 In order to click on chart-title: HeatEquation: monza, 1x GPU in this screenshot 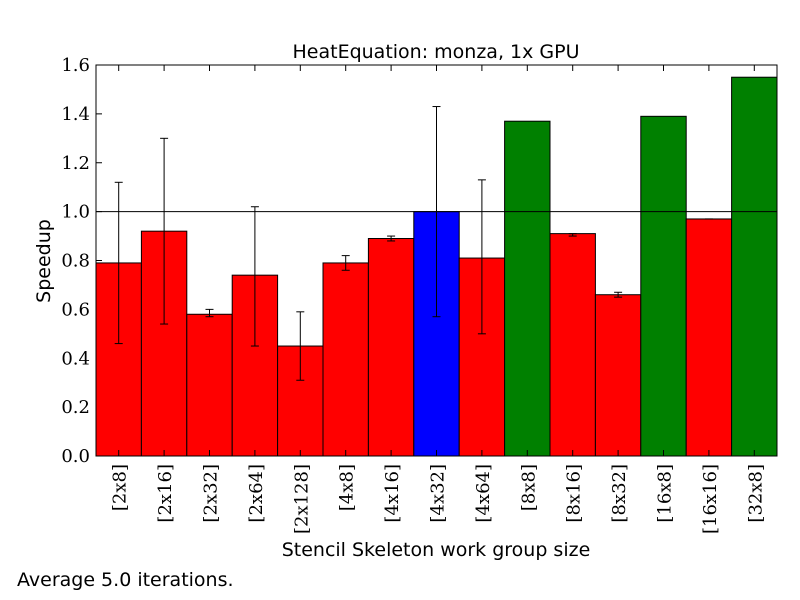, I will do `click(436, 52)`.